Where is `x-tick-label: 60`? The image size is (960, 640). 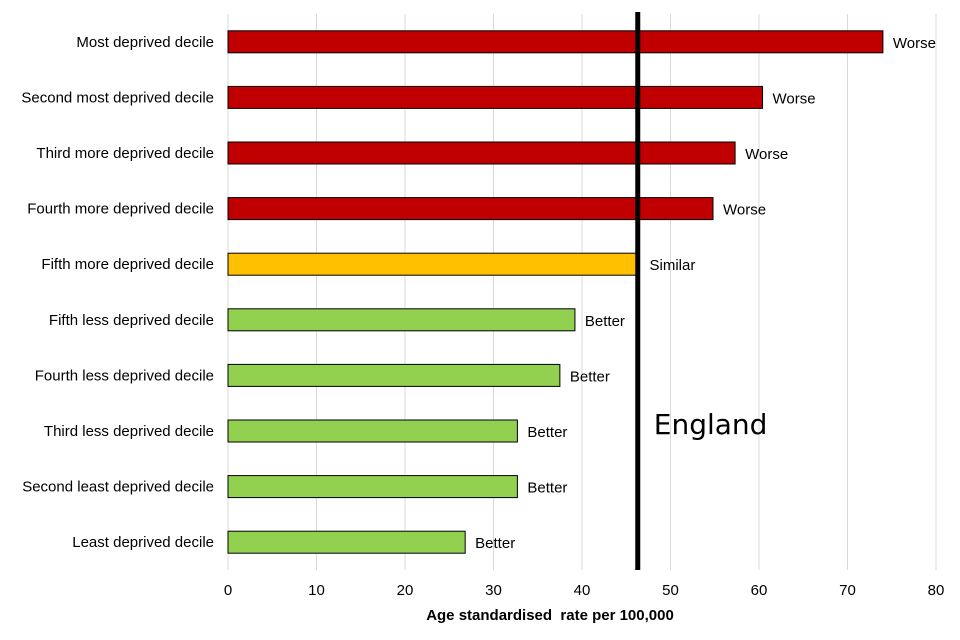
x-tick-label: 60 is located at coordinates (759, 590).